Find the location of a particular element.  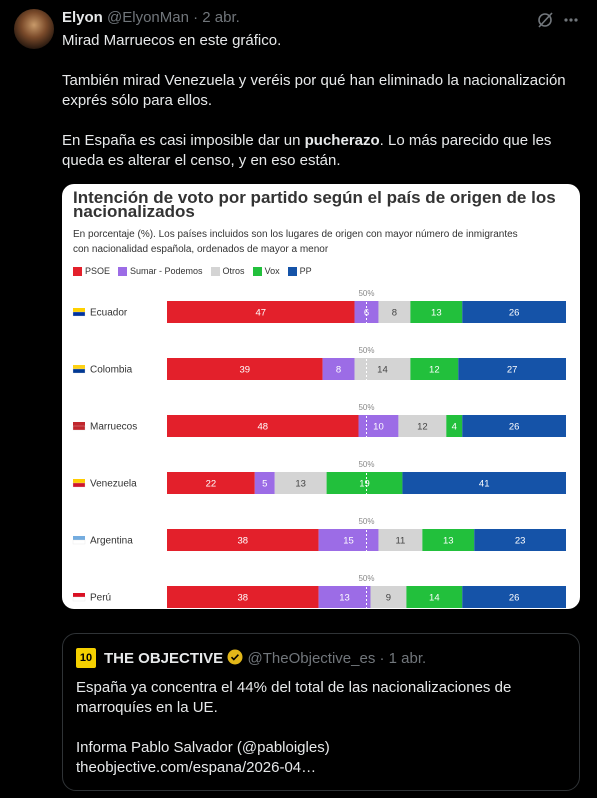

value-label: 39 is located at coordinates (245, 370).